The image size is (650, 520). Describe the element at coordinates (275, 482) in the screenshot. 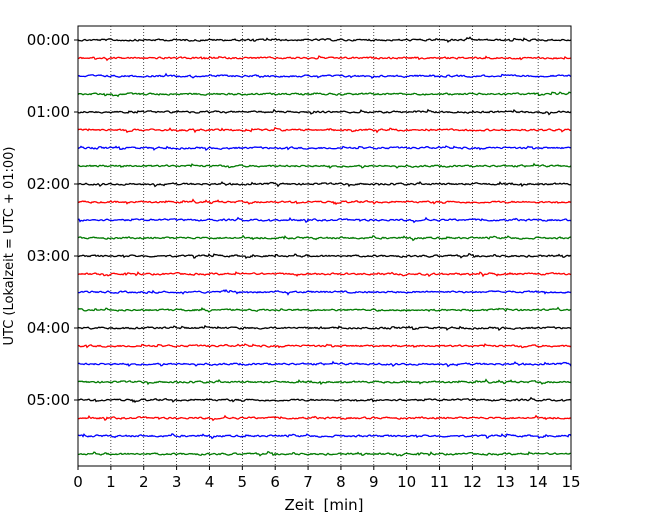

I see `x-tick-label: 6` at that location.